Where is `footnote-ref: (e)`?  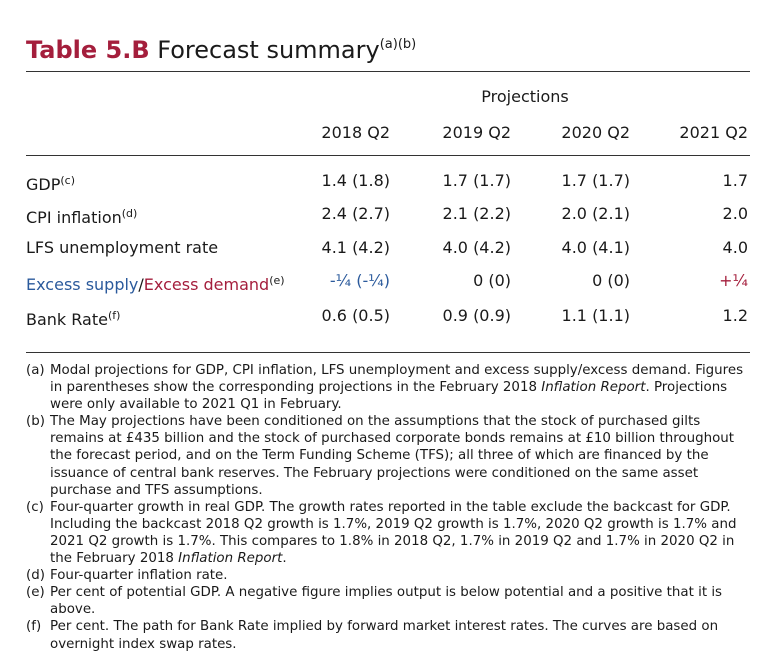 footnote-ref: (e) is located at coordinates (277, 280).